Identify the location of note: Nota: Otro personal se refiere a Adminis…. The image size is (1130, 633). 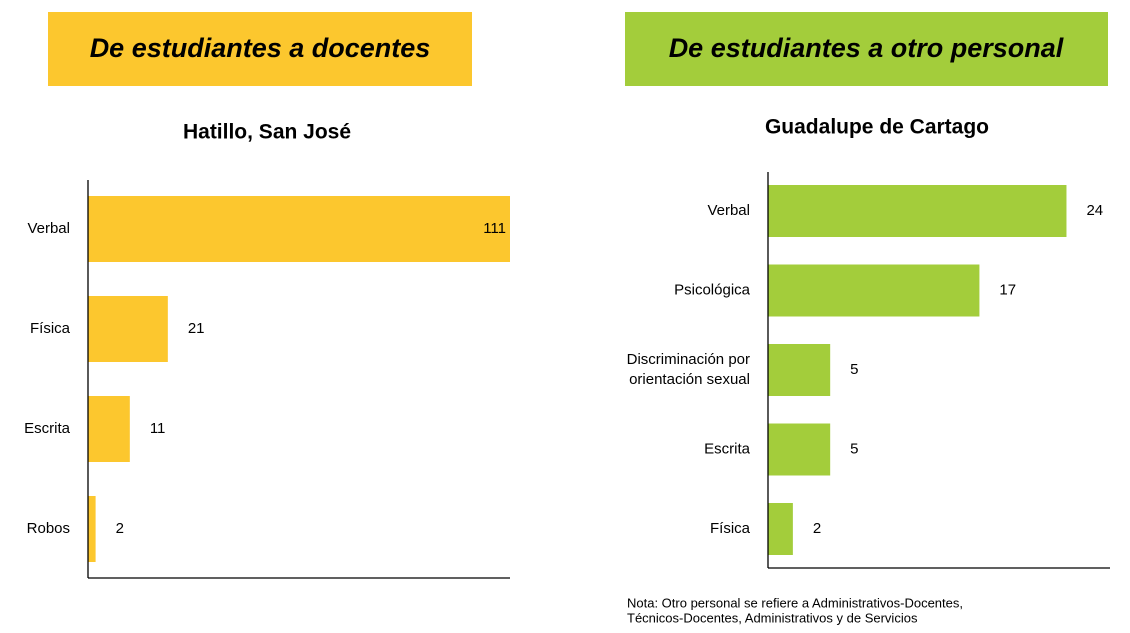
(795, 602).